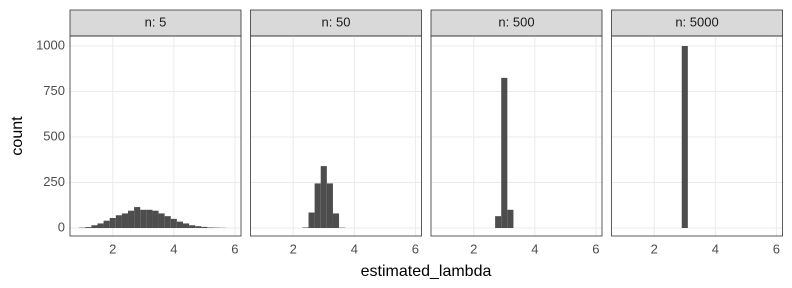 This screenshot has width=792, height=288. I want to click on strip-label: n: 5000, so click(696, 21).